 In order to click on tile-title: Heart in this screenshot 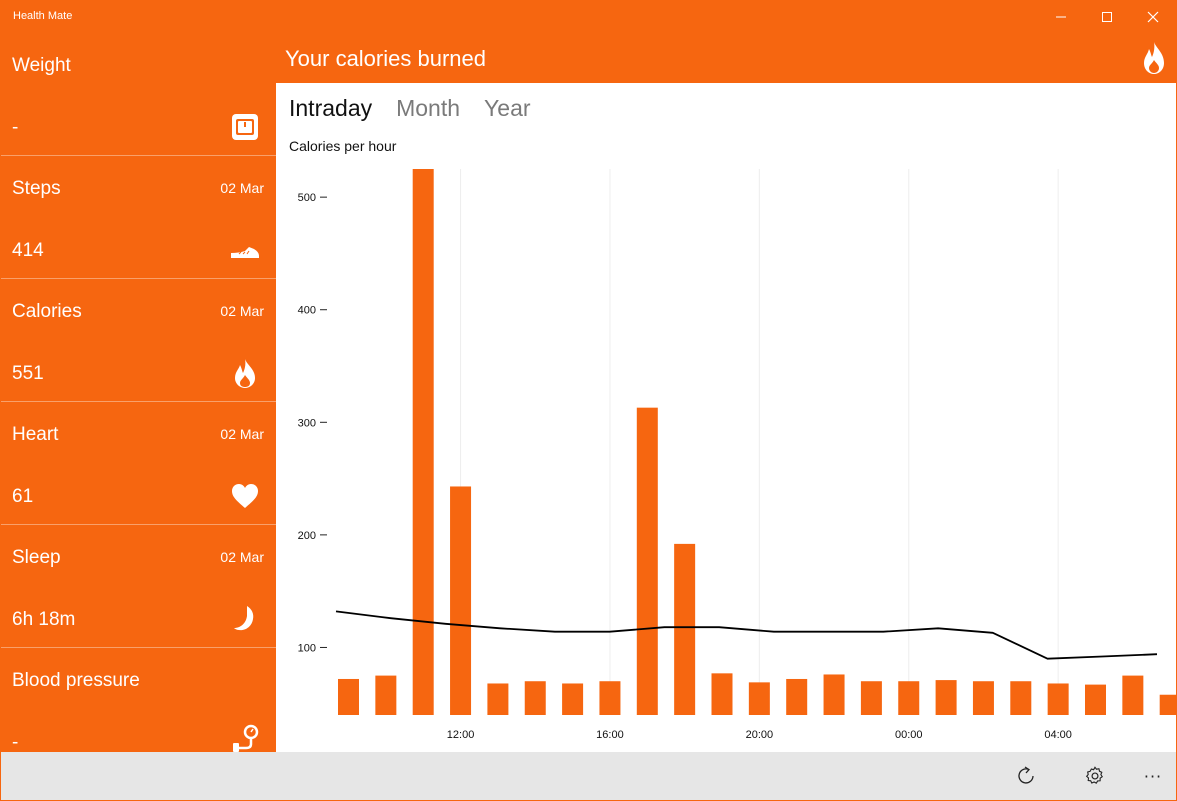, I will do `click(35, 434)`.